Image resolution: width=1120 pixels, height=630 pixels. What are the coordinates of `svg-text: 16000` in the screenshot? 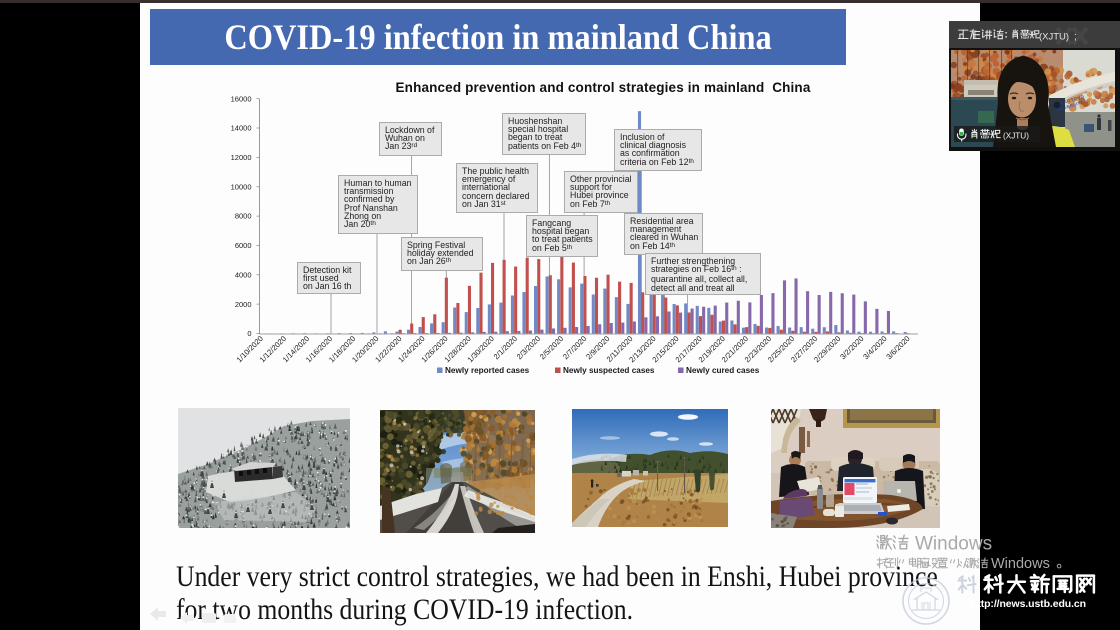 It's located at (241, 99).